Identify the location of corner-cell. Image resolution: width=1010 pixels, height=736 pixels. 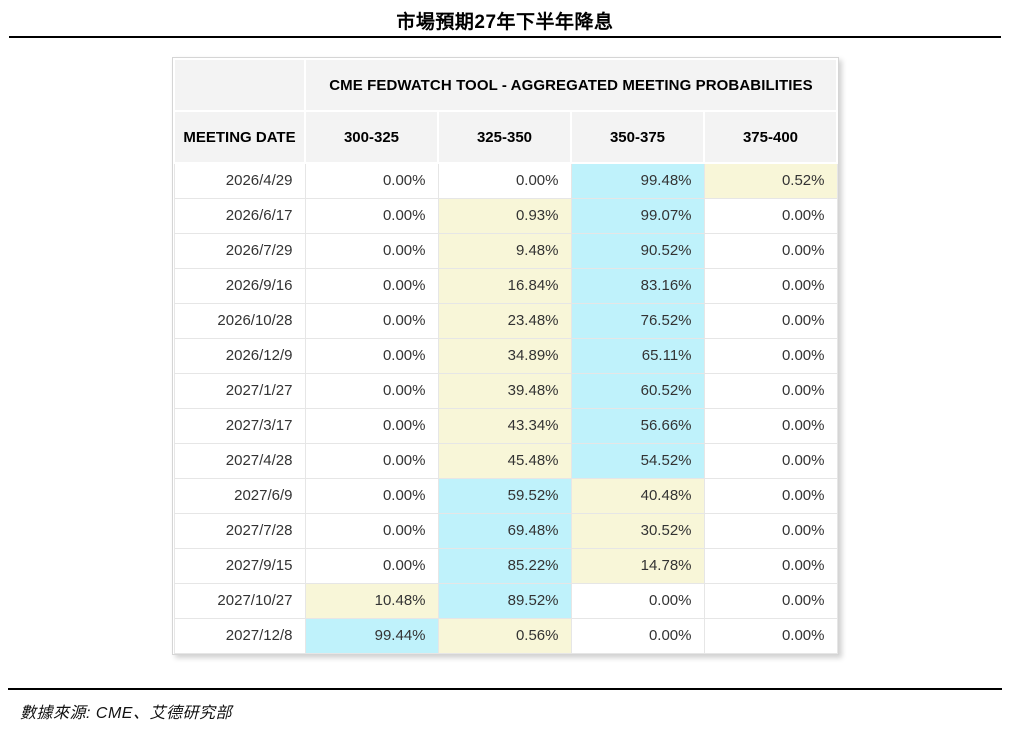
(239, 85).